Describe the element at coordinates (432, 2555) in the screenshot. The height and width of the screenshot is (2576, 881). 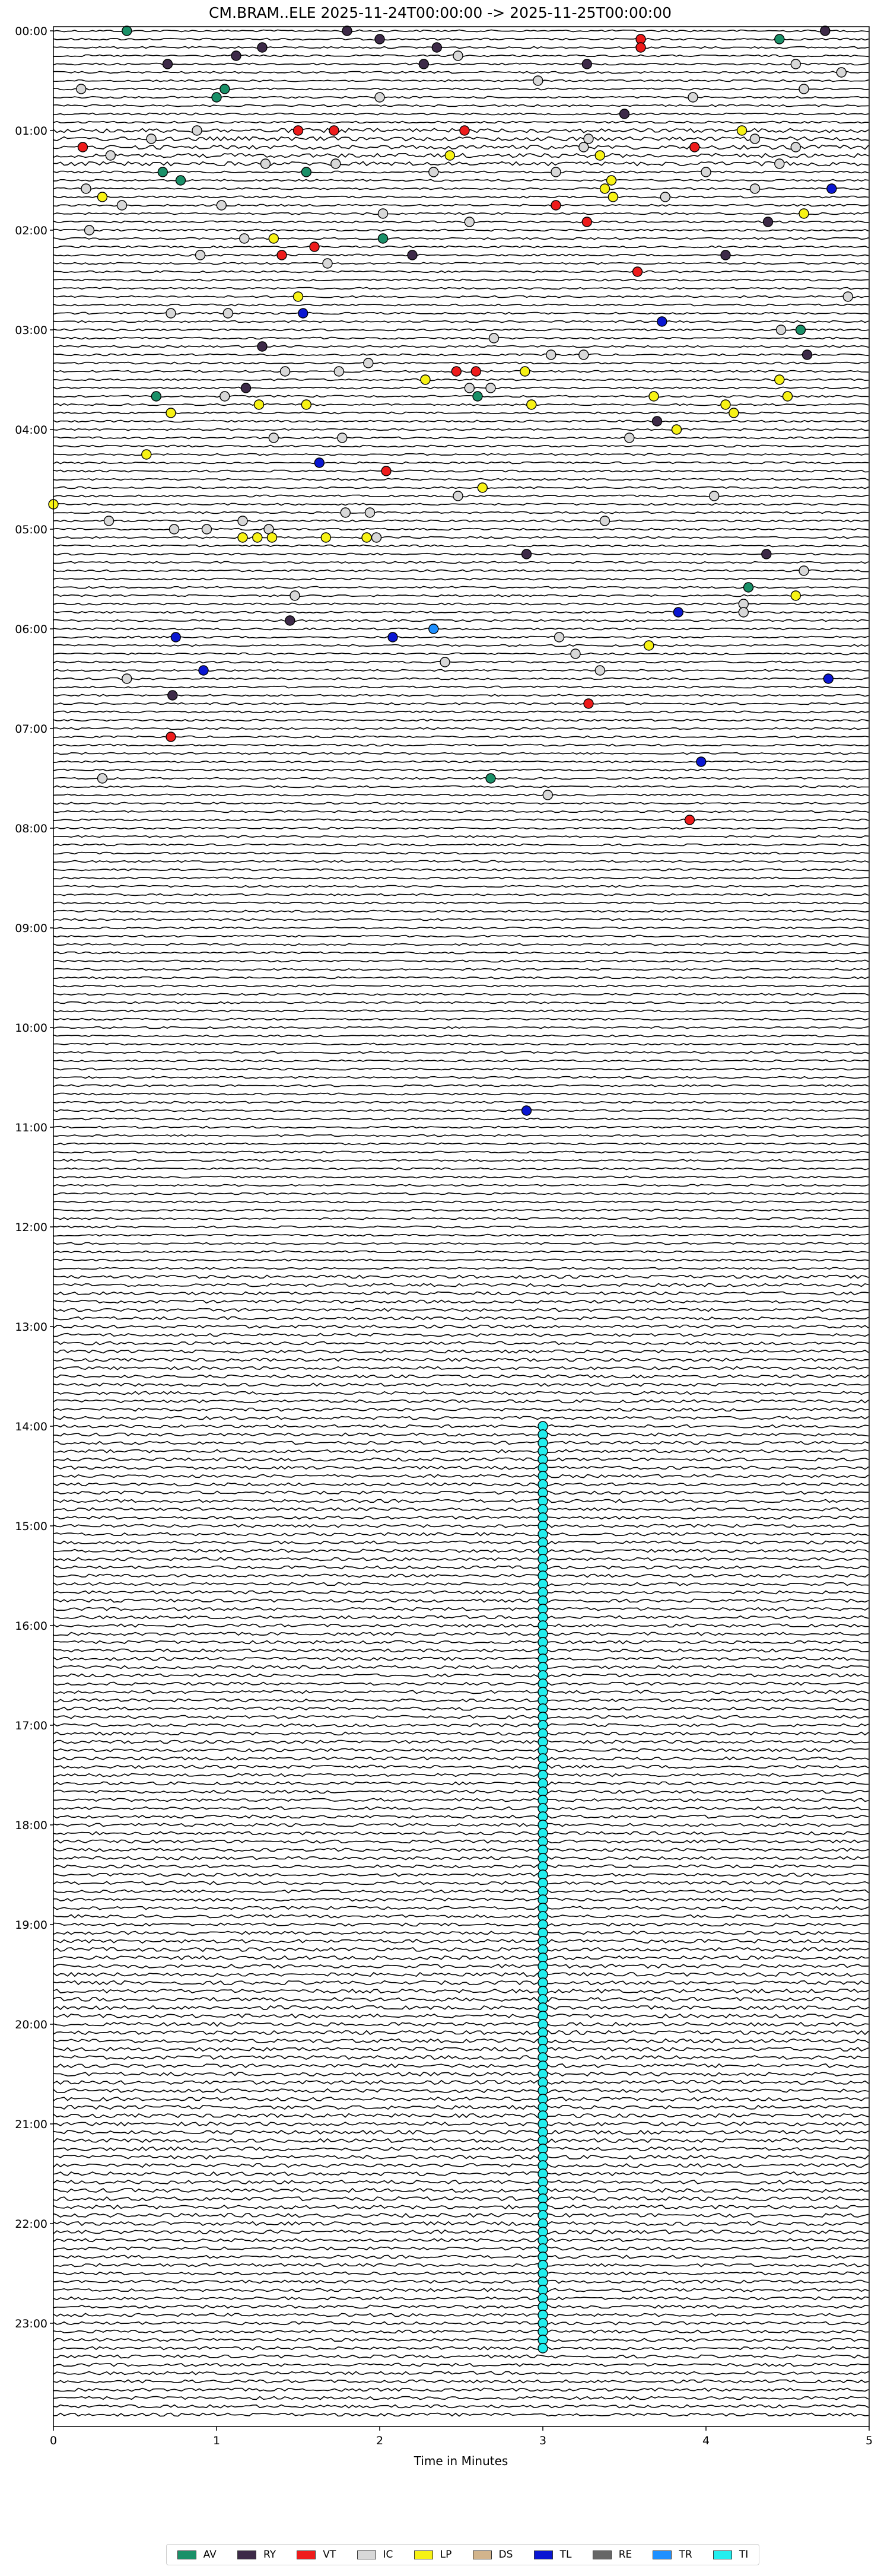
I see `legend-item: LP` at that location.